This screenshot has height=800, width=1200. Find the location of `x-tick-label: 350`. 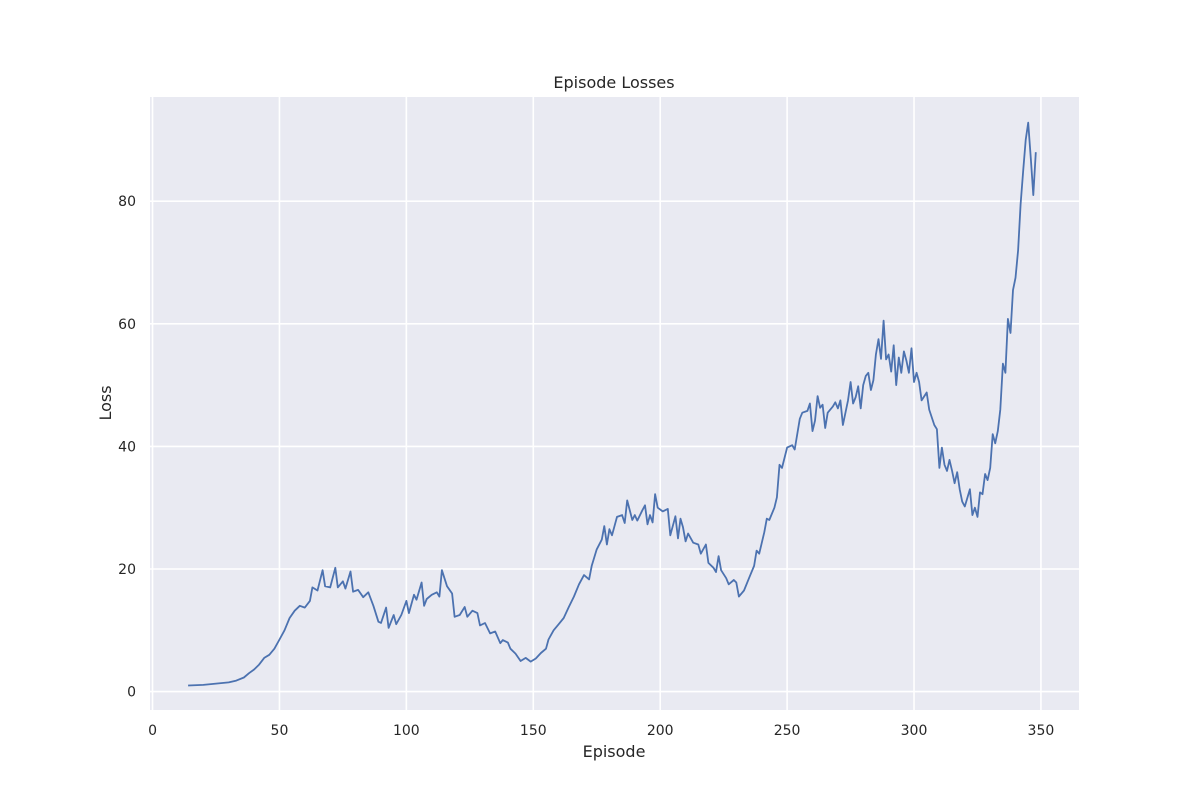

x-tick-label: 350 is located at coordinates (1041, 731).